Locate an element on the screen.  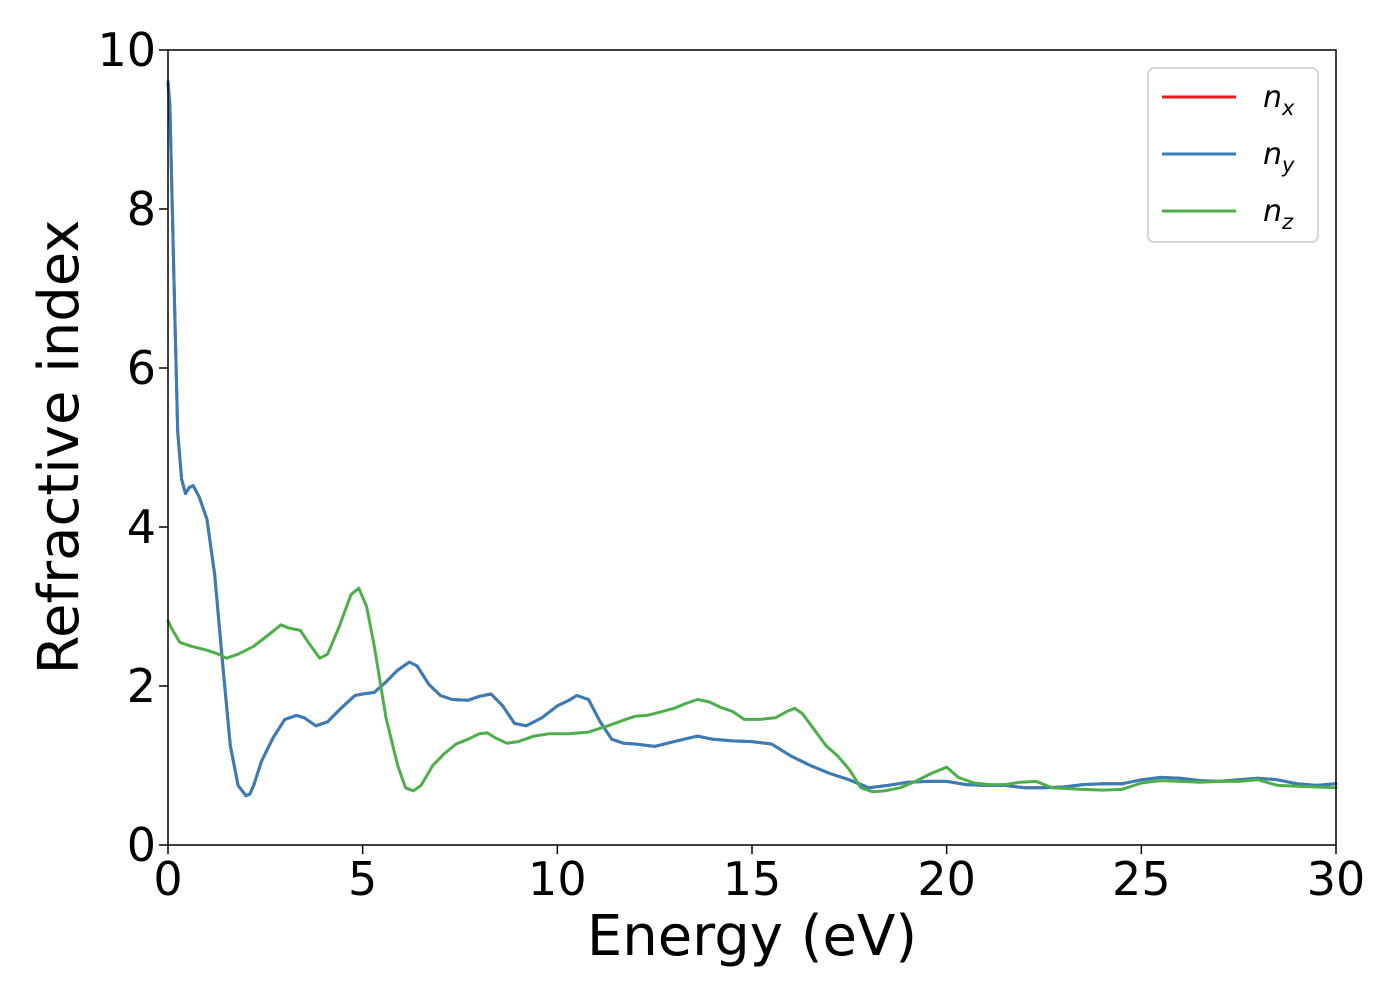
x-tick-label: 25 is located at coordinates (1141, 879).